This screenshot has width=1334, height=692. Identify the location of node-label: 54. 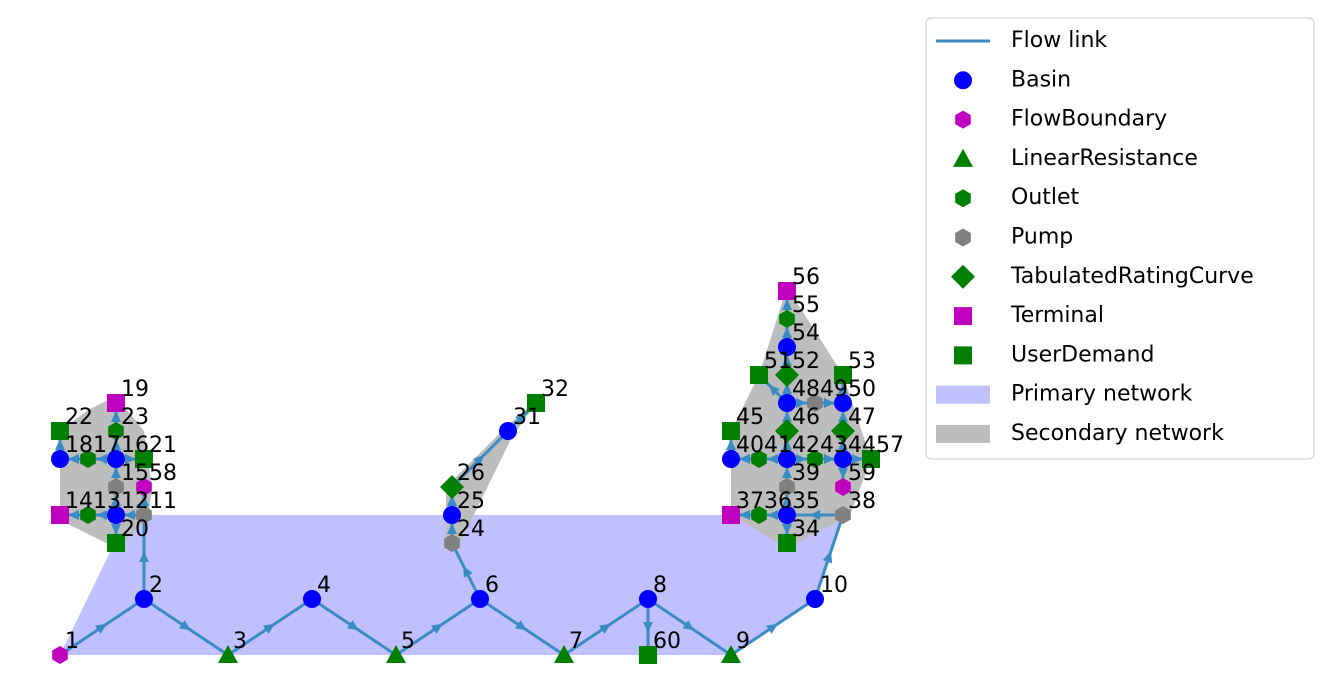
(806, 333).